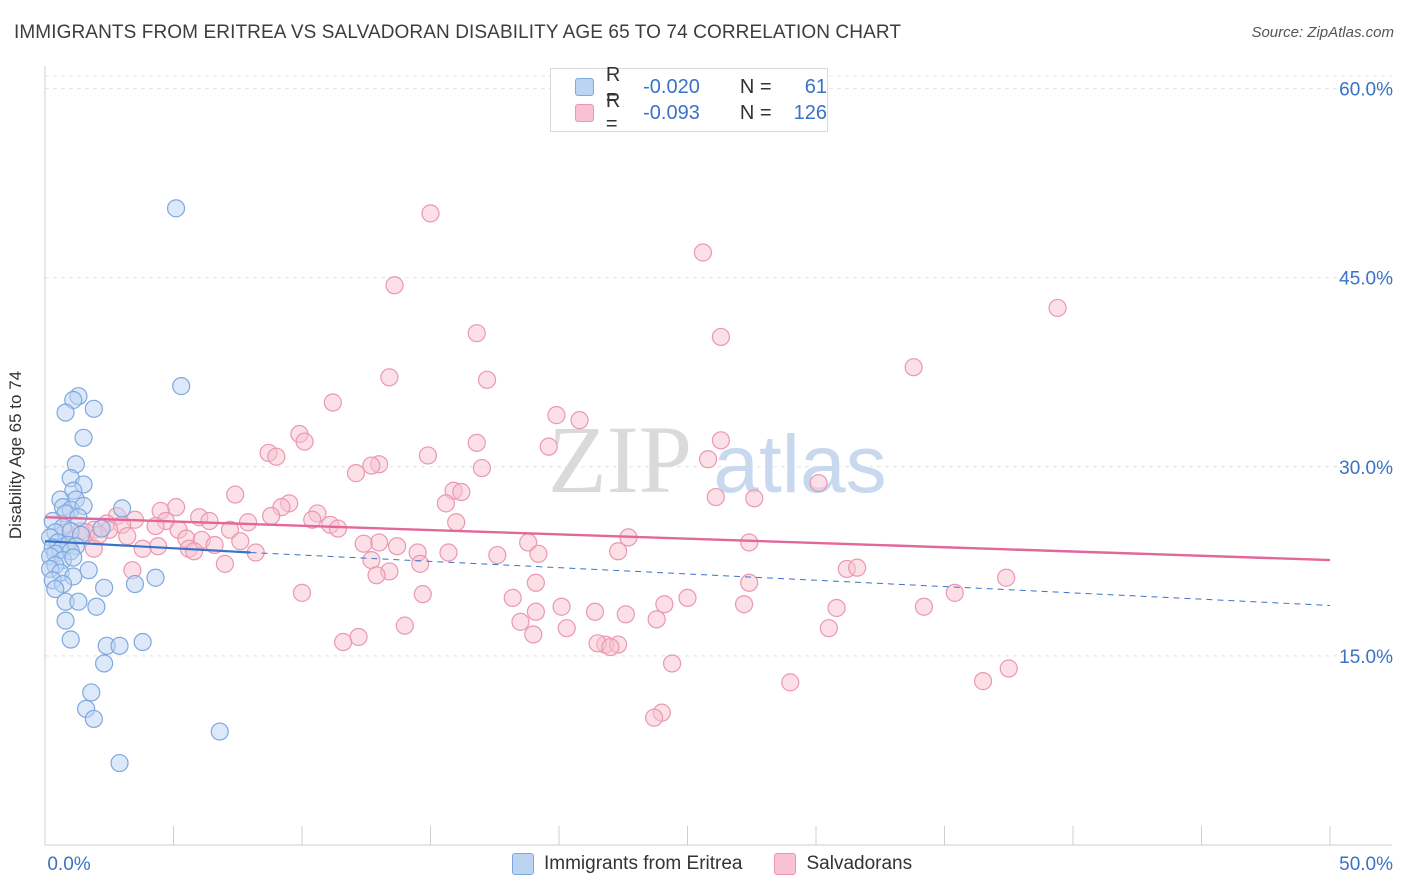  Describe the element at coordinates (1366, 864) in the screenshot. I see `x-tick-label: 50.0%` at that location.